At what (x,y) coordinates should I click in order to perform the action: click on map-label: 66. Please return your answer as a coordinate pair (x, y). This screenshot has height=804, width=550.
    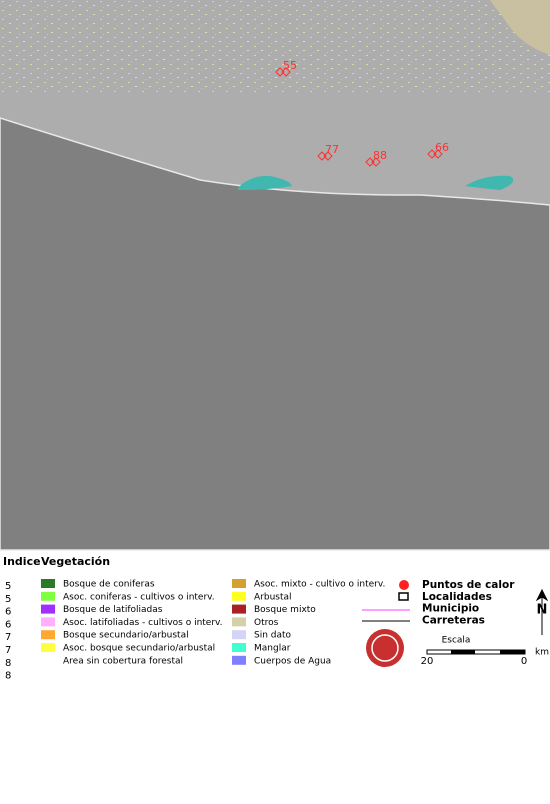
    Looking at the image, I should click on (442, 147).